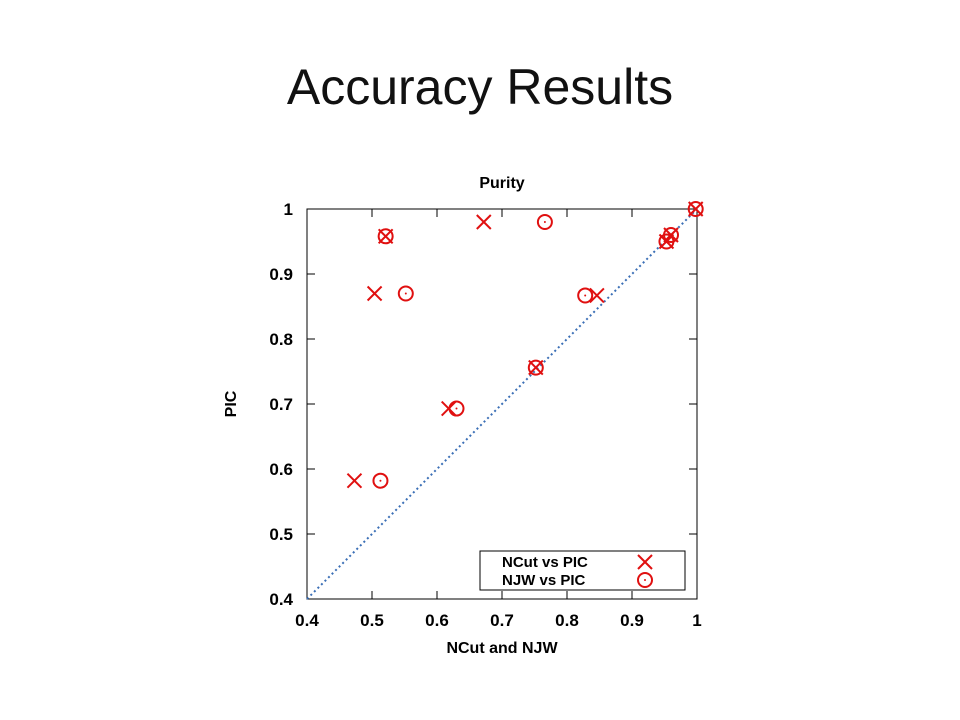 The width and height of the screenshot is (960, 720). I want to click on x-tick-label: 1, so click(696, 620).